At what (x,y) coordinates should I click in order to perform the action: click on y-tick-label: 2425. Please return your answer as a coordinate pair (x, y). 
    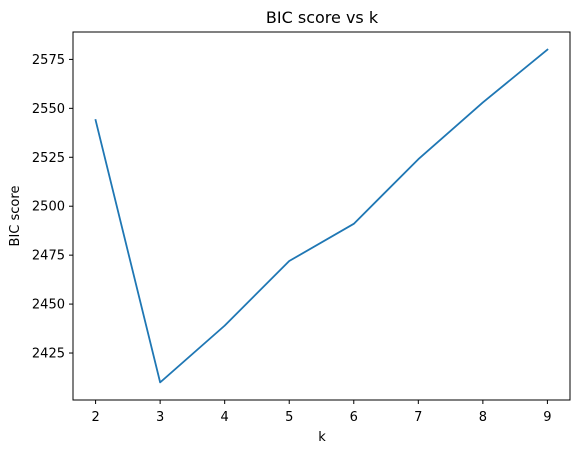
    Looking at the image, I should click on (48, 354).